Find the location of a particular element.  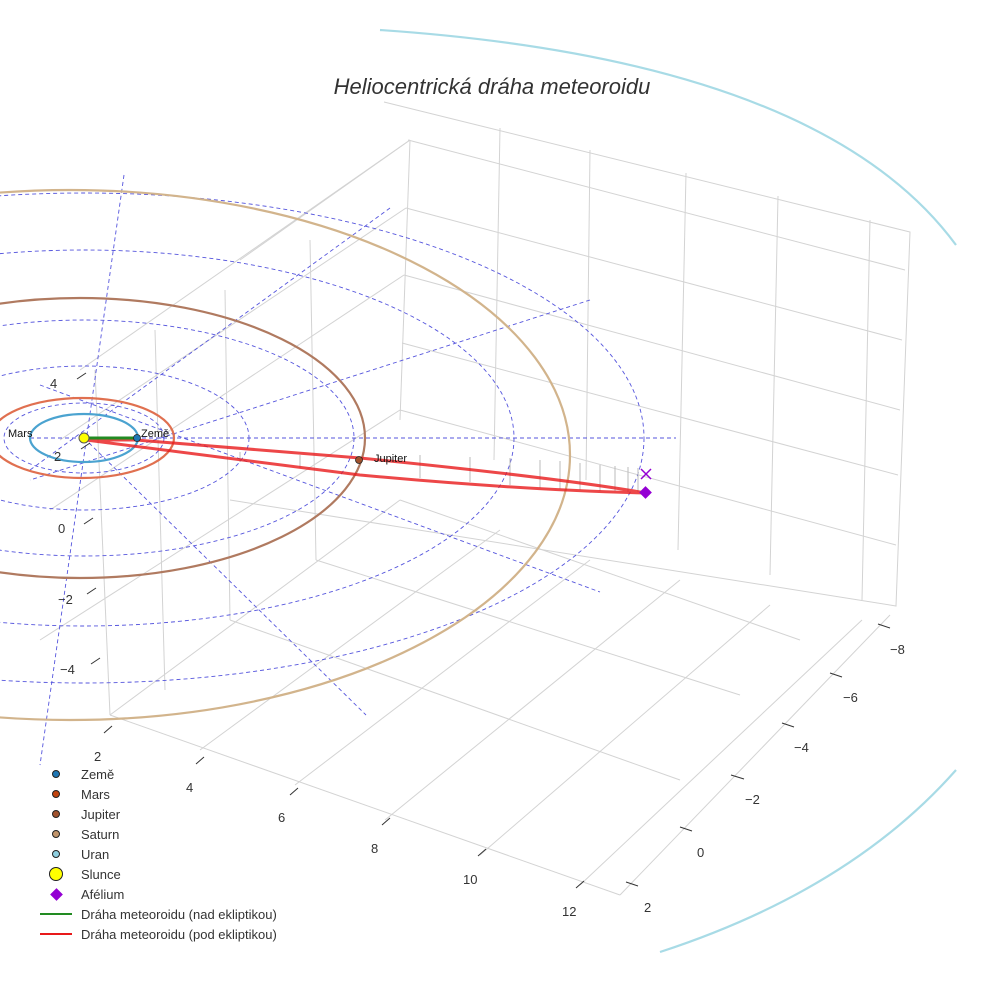

zeme-legend-dot-icon is located at coordinates (56, 774).